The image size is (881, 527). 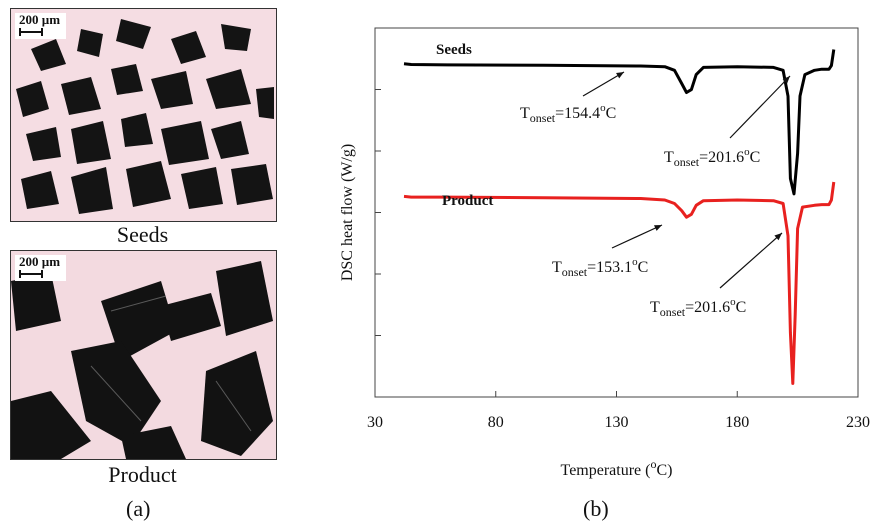 What do you see at coordinates (142, 474) in the screenshot?
I see `product-caption: Product` at bounding box center [142, 474].